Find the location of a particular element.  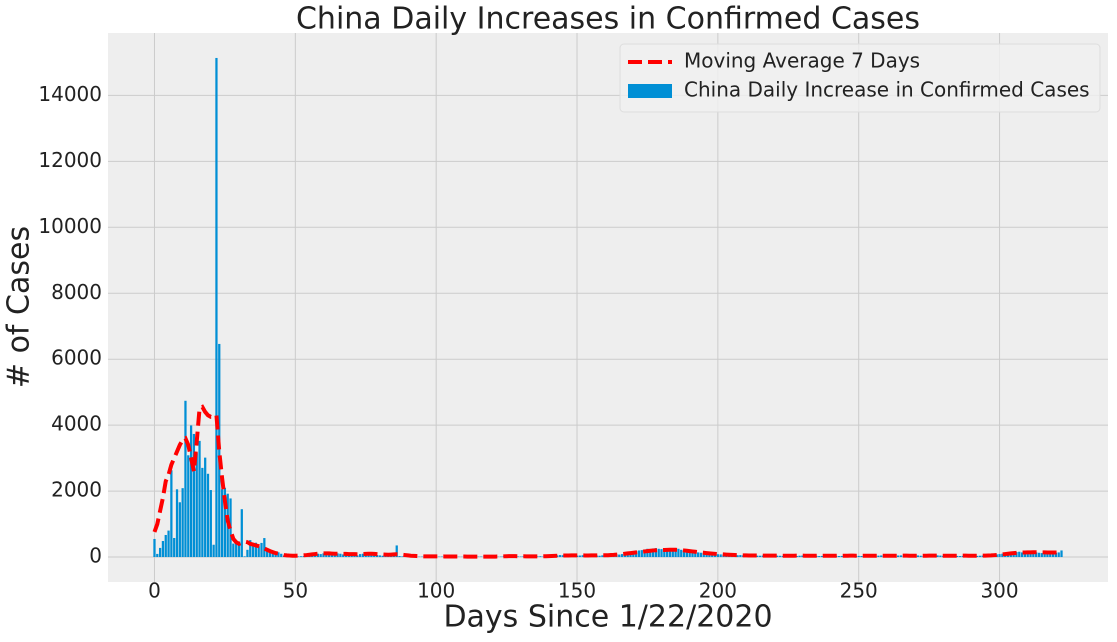

x-tick-label: 250 is located at coordinates (859, 591).